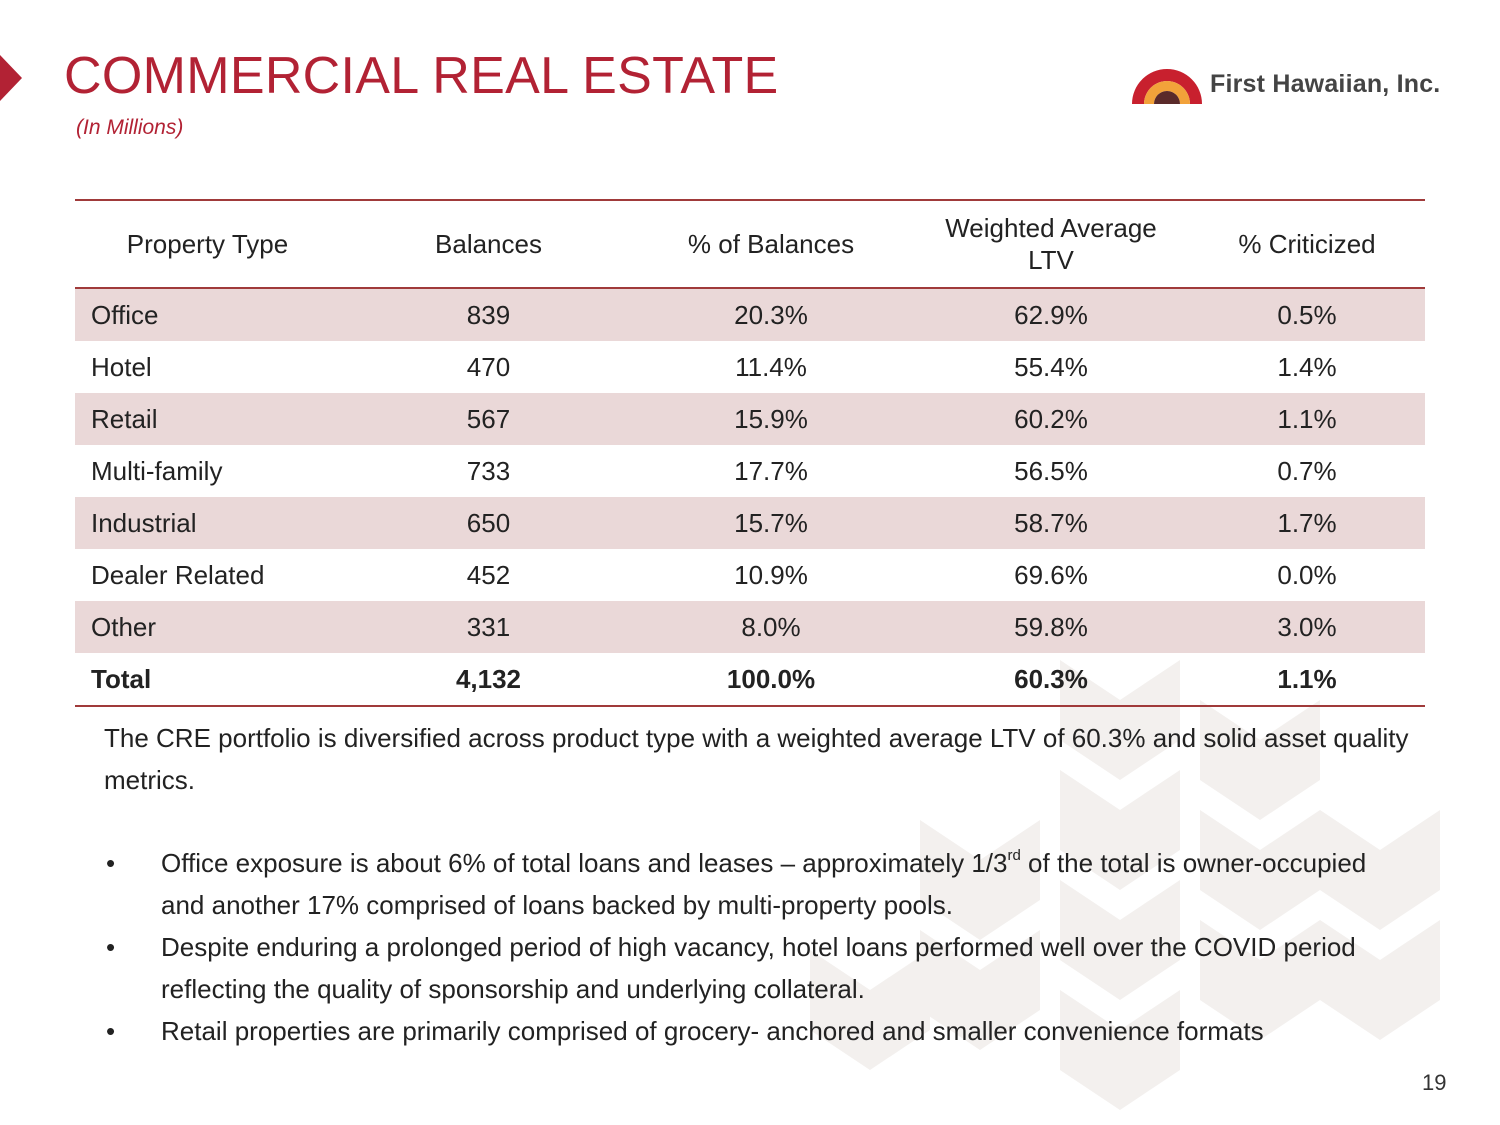 The image size is (1500, 1125). What do you see at coordinates (211, 244) in the screenshot?
I see `col-header-property-type: Property Type` at bounding box center [211, 244].